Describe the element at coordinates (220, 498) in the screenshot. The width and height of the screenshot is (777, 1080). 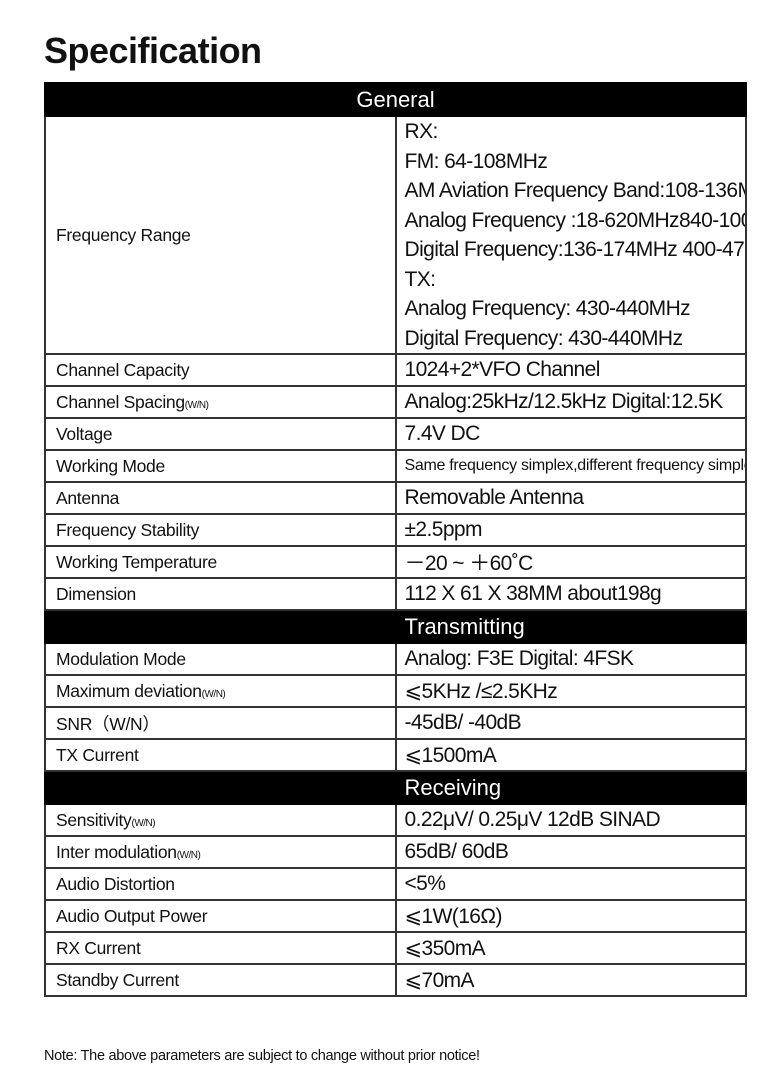
I see `spec-label: Antenna` at that location.